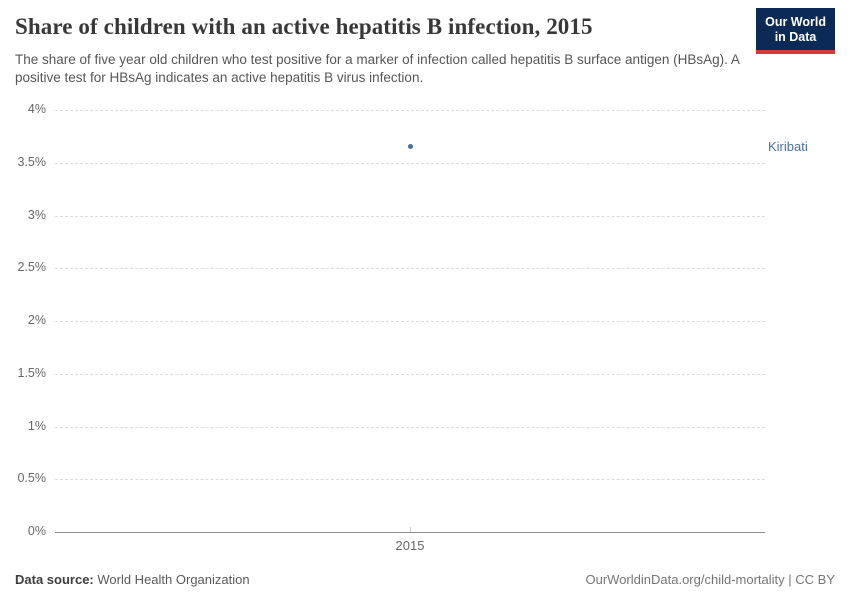 This screenshot has height=600, width=850. I want to click on x-axis-line, so click(410, 532).